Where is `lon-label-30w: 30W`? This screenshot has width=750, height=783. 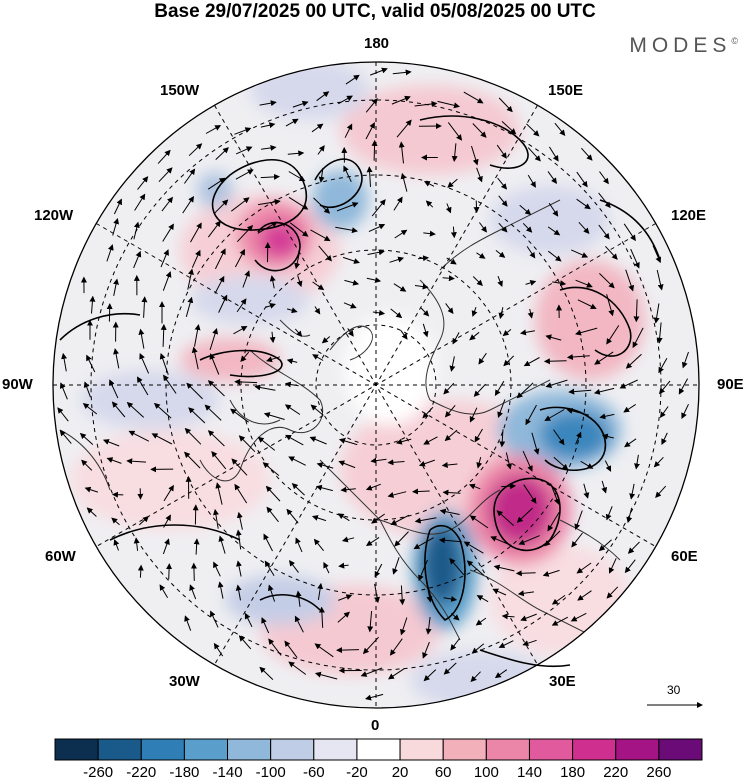 lon-label-30w: 30W is located at coordinates (184, 681).